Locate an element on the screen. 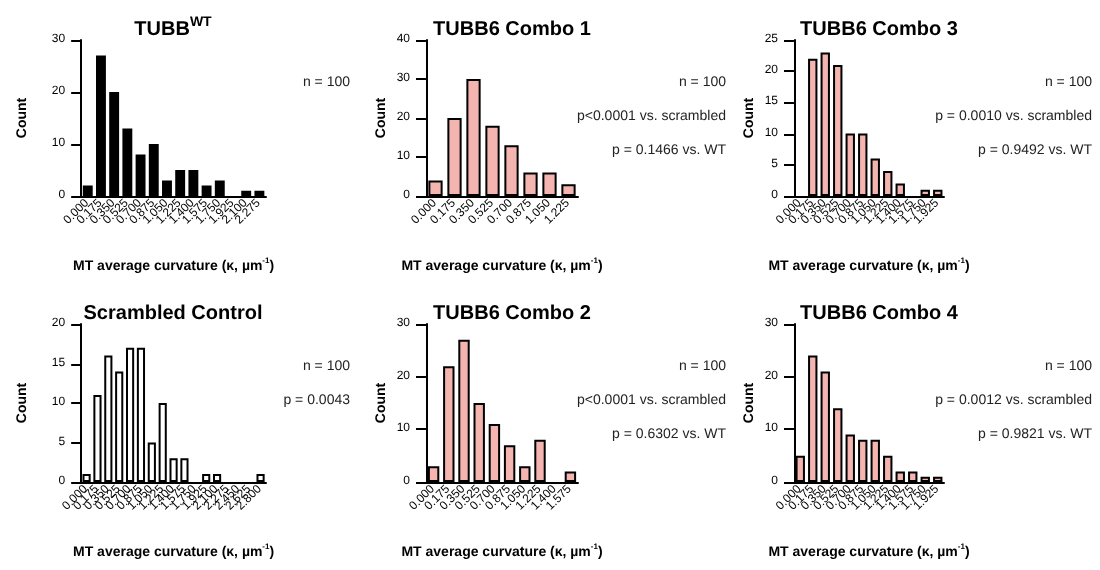  chart-title: Scrambled Control is located at coordinates (173, 314).